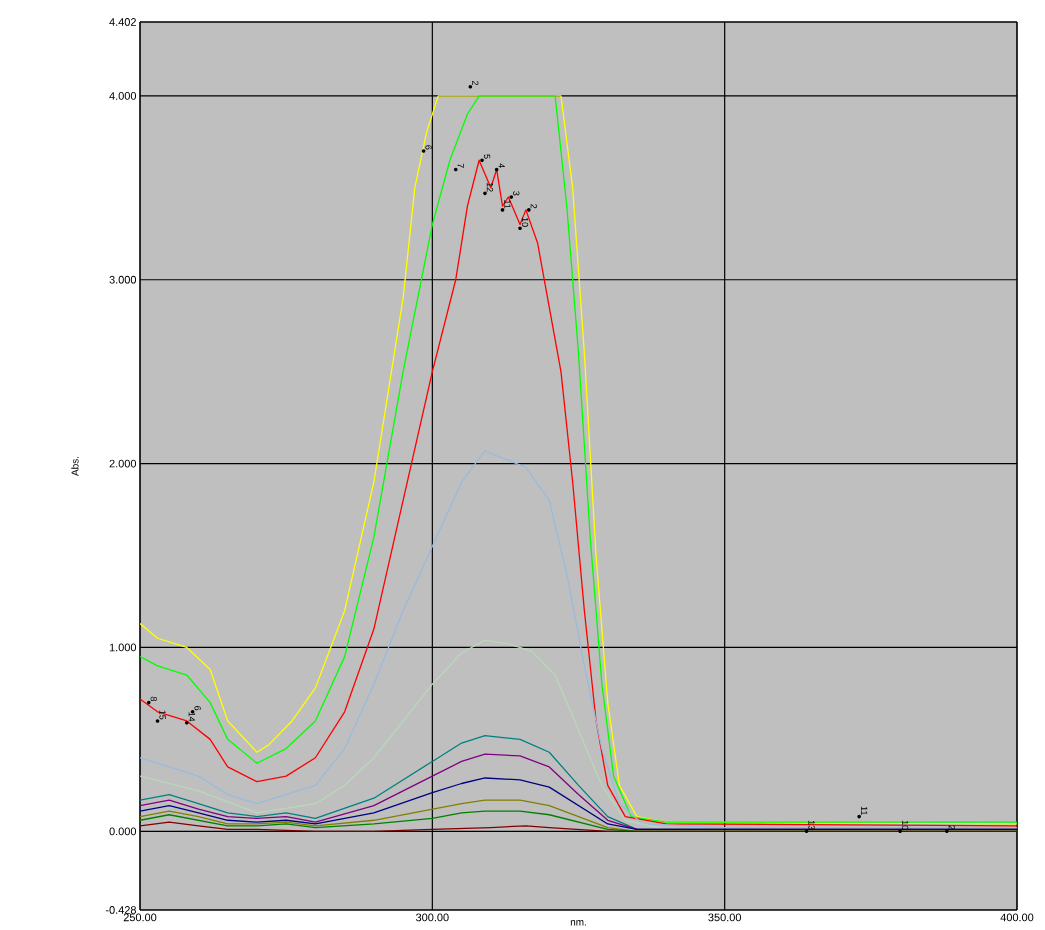 This screenshot has width=1045, height=930. Describe the element at coordinates (432, 917) in the screenshot. I see `x-tick-label: 300.00` at that location.